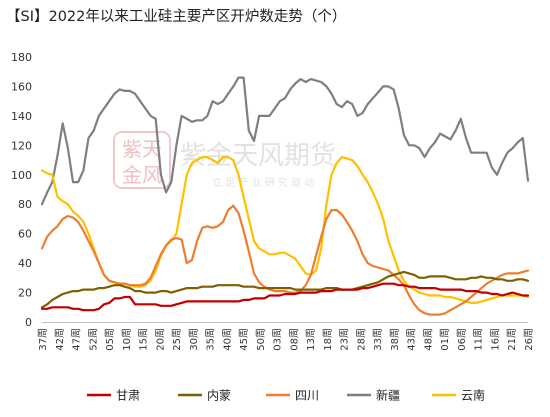 Image resolution: width=550 pixels, height=417 pixels. What do you see at coordinates (445, 339) in the screenshot?
I see `x-tick-label: 01周` at bounding box center [445, 339].